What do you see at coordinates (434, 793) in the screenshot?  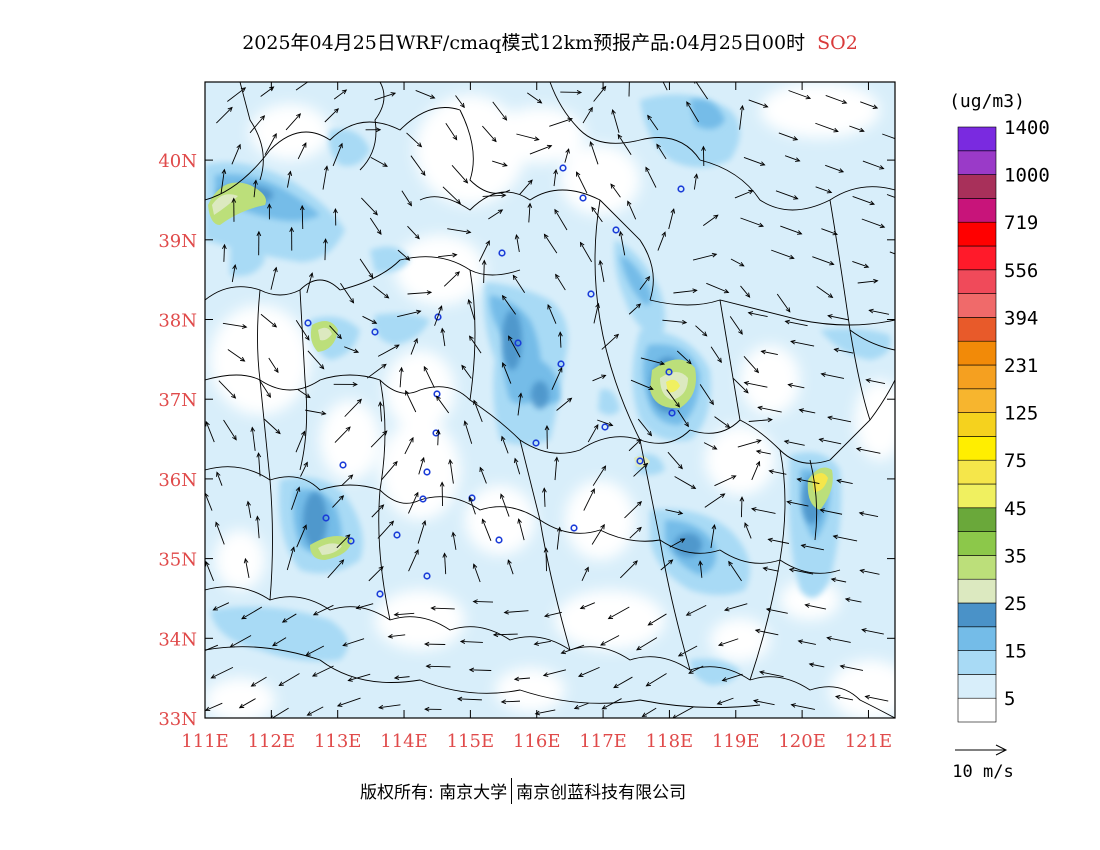 I see `credit-left: 版权所有: 南京大学` at bounding box center [434, 793].